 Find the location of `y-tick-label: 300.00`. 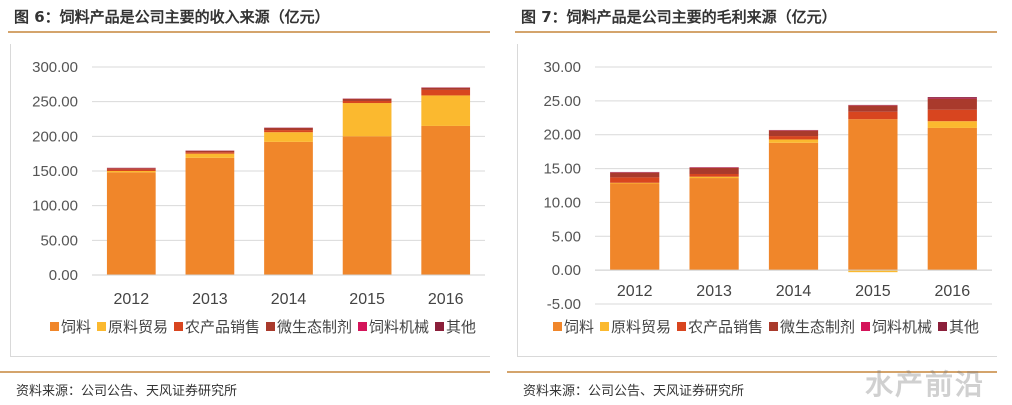

y-tick-label: 300.00 is located at coordinates (55, 67).